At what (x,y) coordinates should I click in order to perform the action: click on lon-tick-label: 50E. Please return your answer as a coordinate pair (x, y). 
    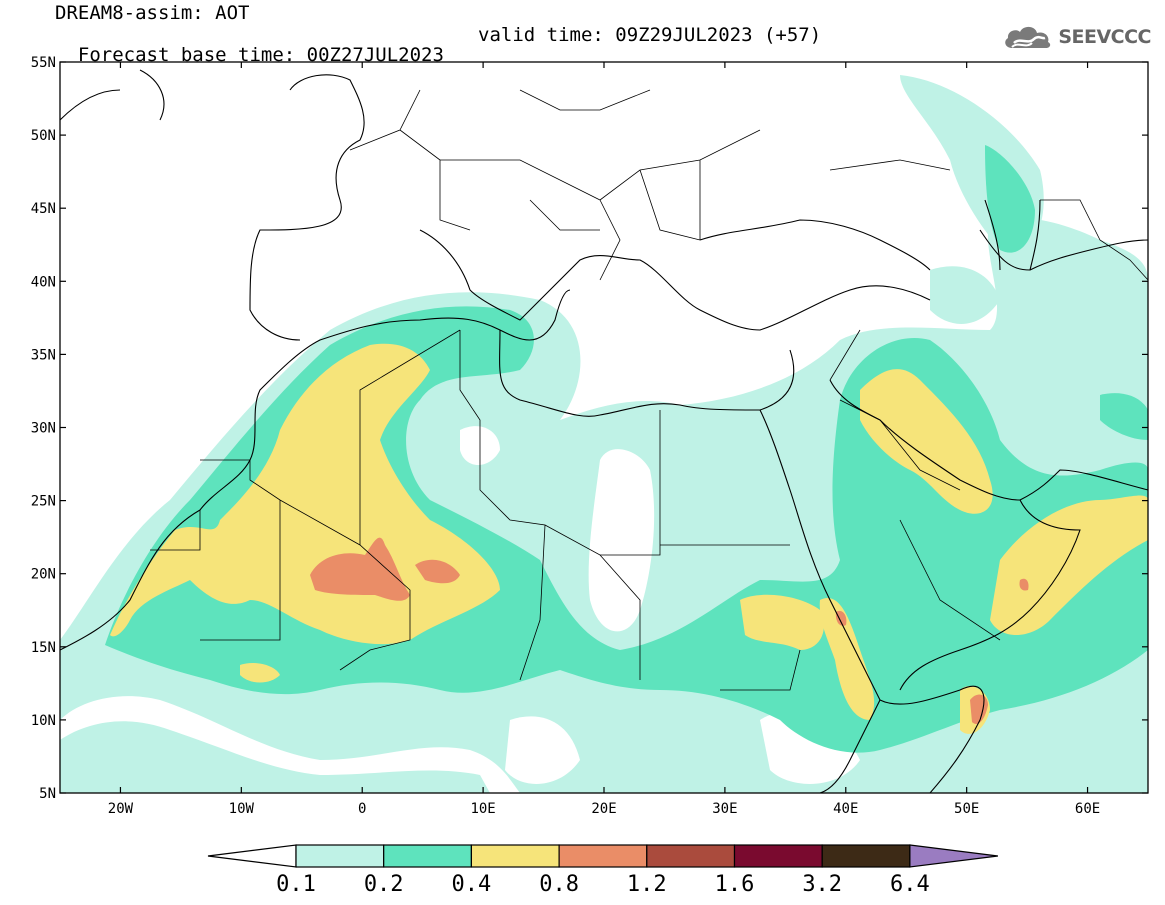
    Looking at the image, I should click on (966, 809).